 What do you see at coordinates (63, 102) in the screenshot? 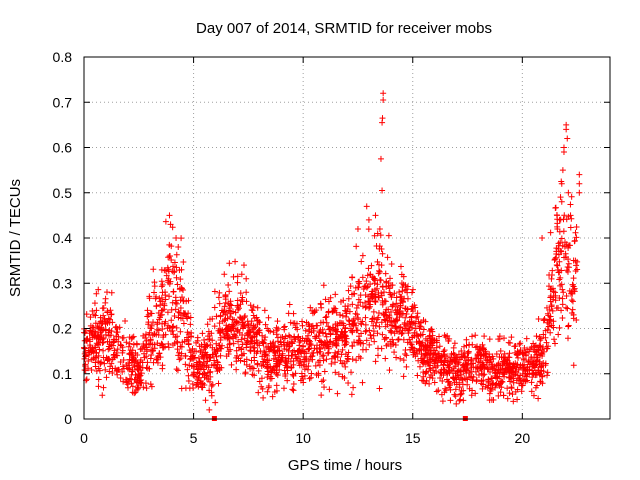
I see `y-tick-label: 0.7` at bounding box center [63, 102].